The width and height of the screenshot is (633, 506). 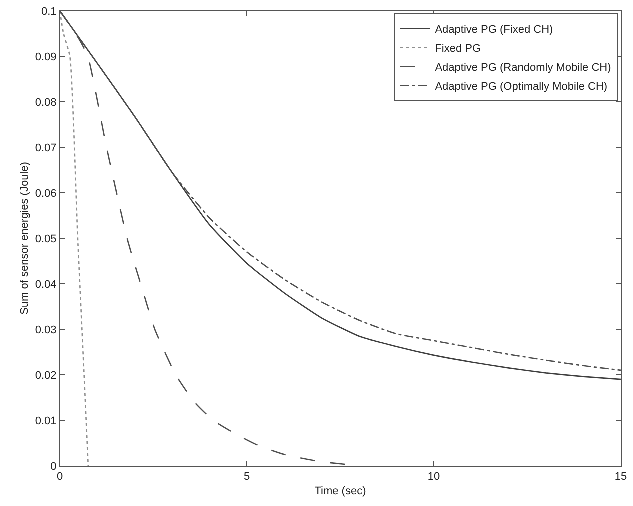 I want to click on line-series, so click(x=75, y=238).